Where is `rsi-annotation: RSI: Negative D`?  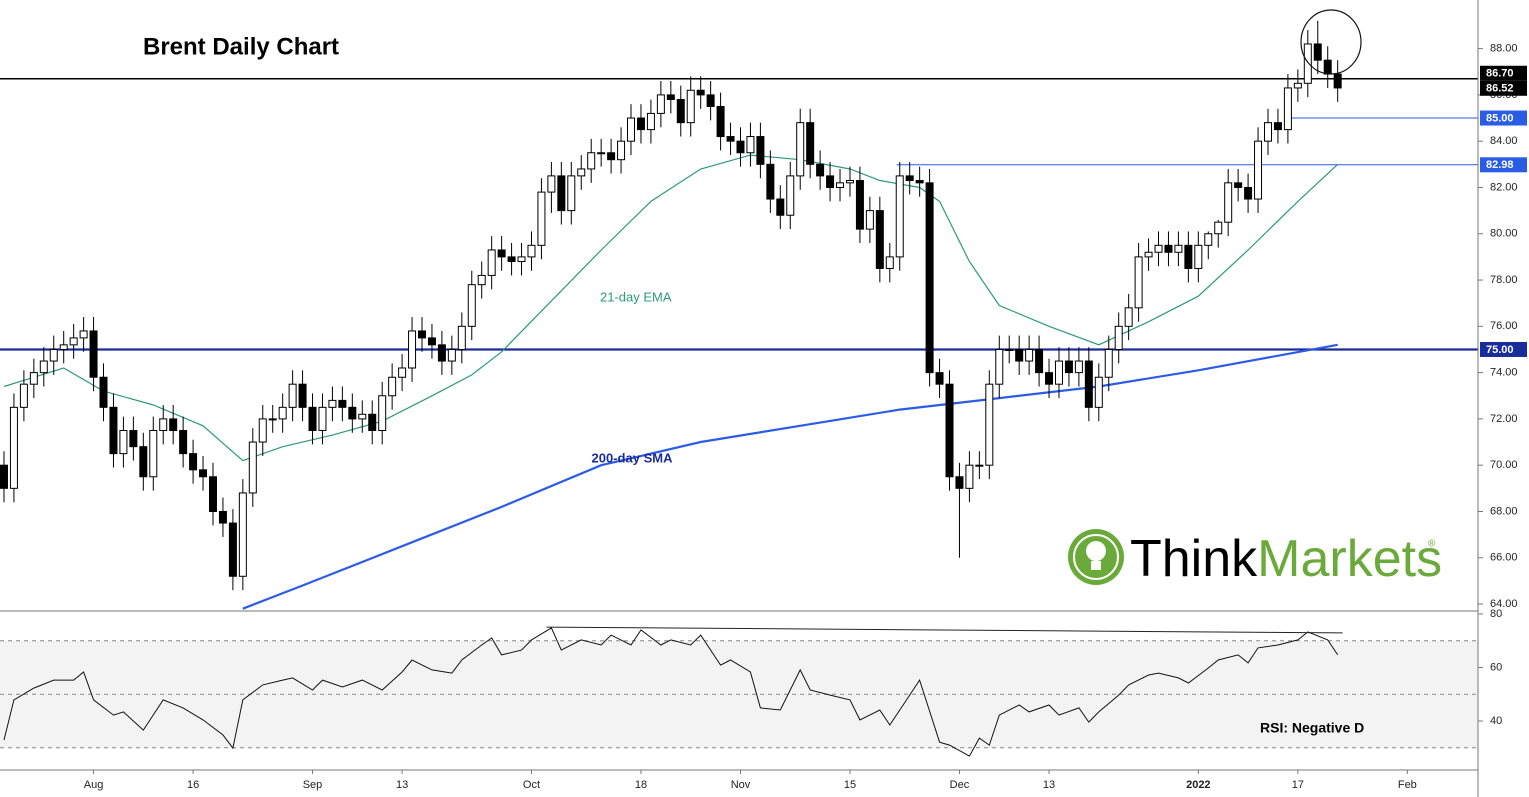 rsi-annotation: RSI: Negative D is located at coordinates (1312, 728).